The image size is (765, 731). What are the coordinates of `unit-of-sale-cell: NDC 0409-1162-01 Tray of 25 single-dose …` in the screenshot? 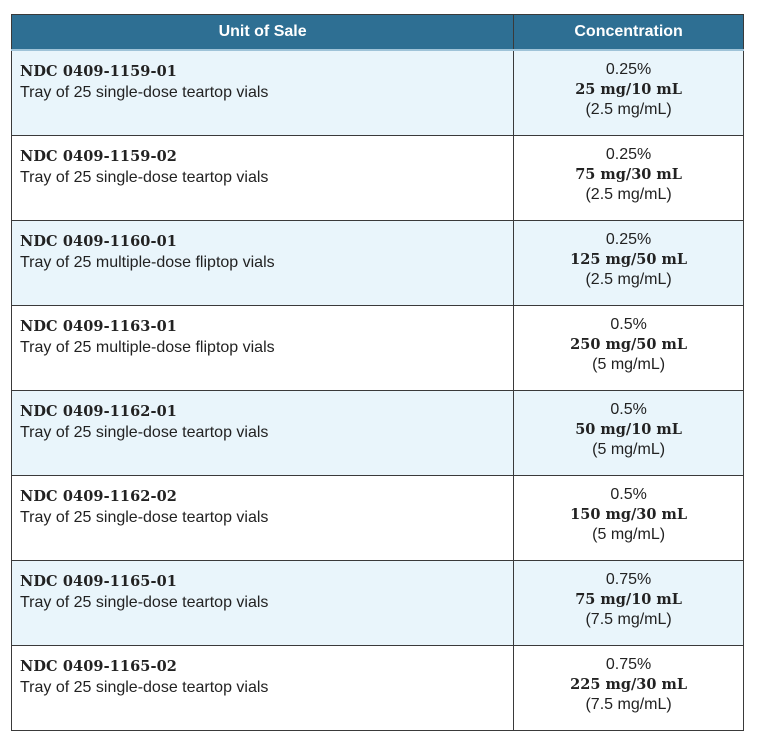 It's located at (262, 433).